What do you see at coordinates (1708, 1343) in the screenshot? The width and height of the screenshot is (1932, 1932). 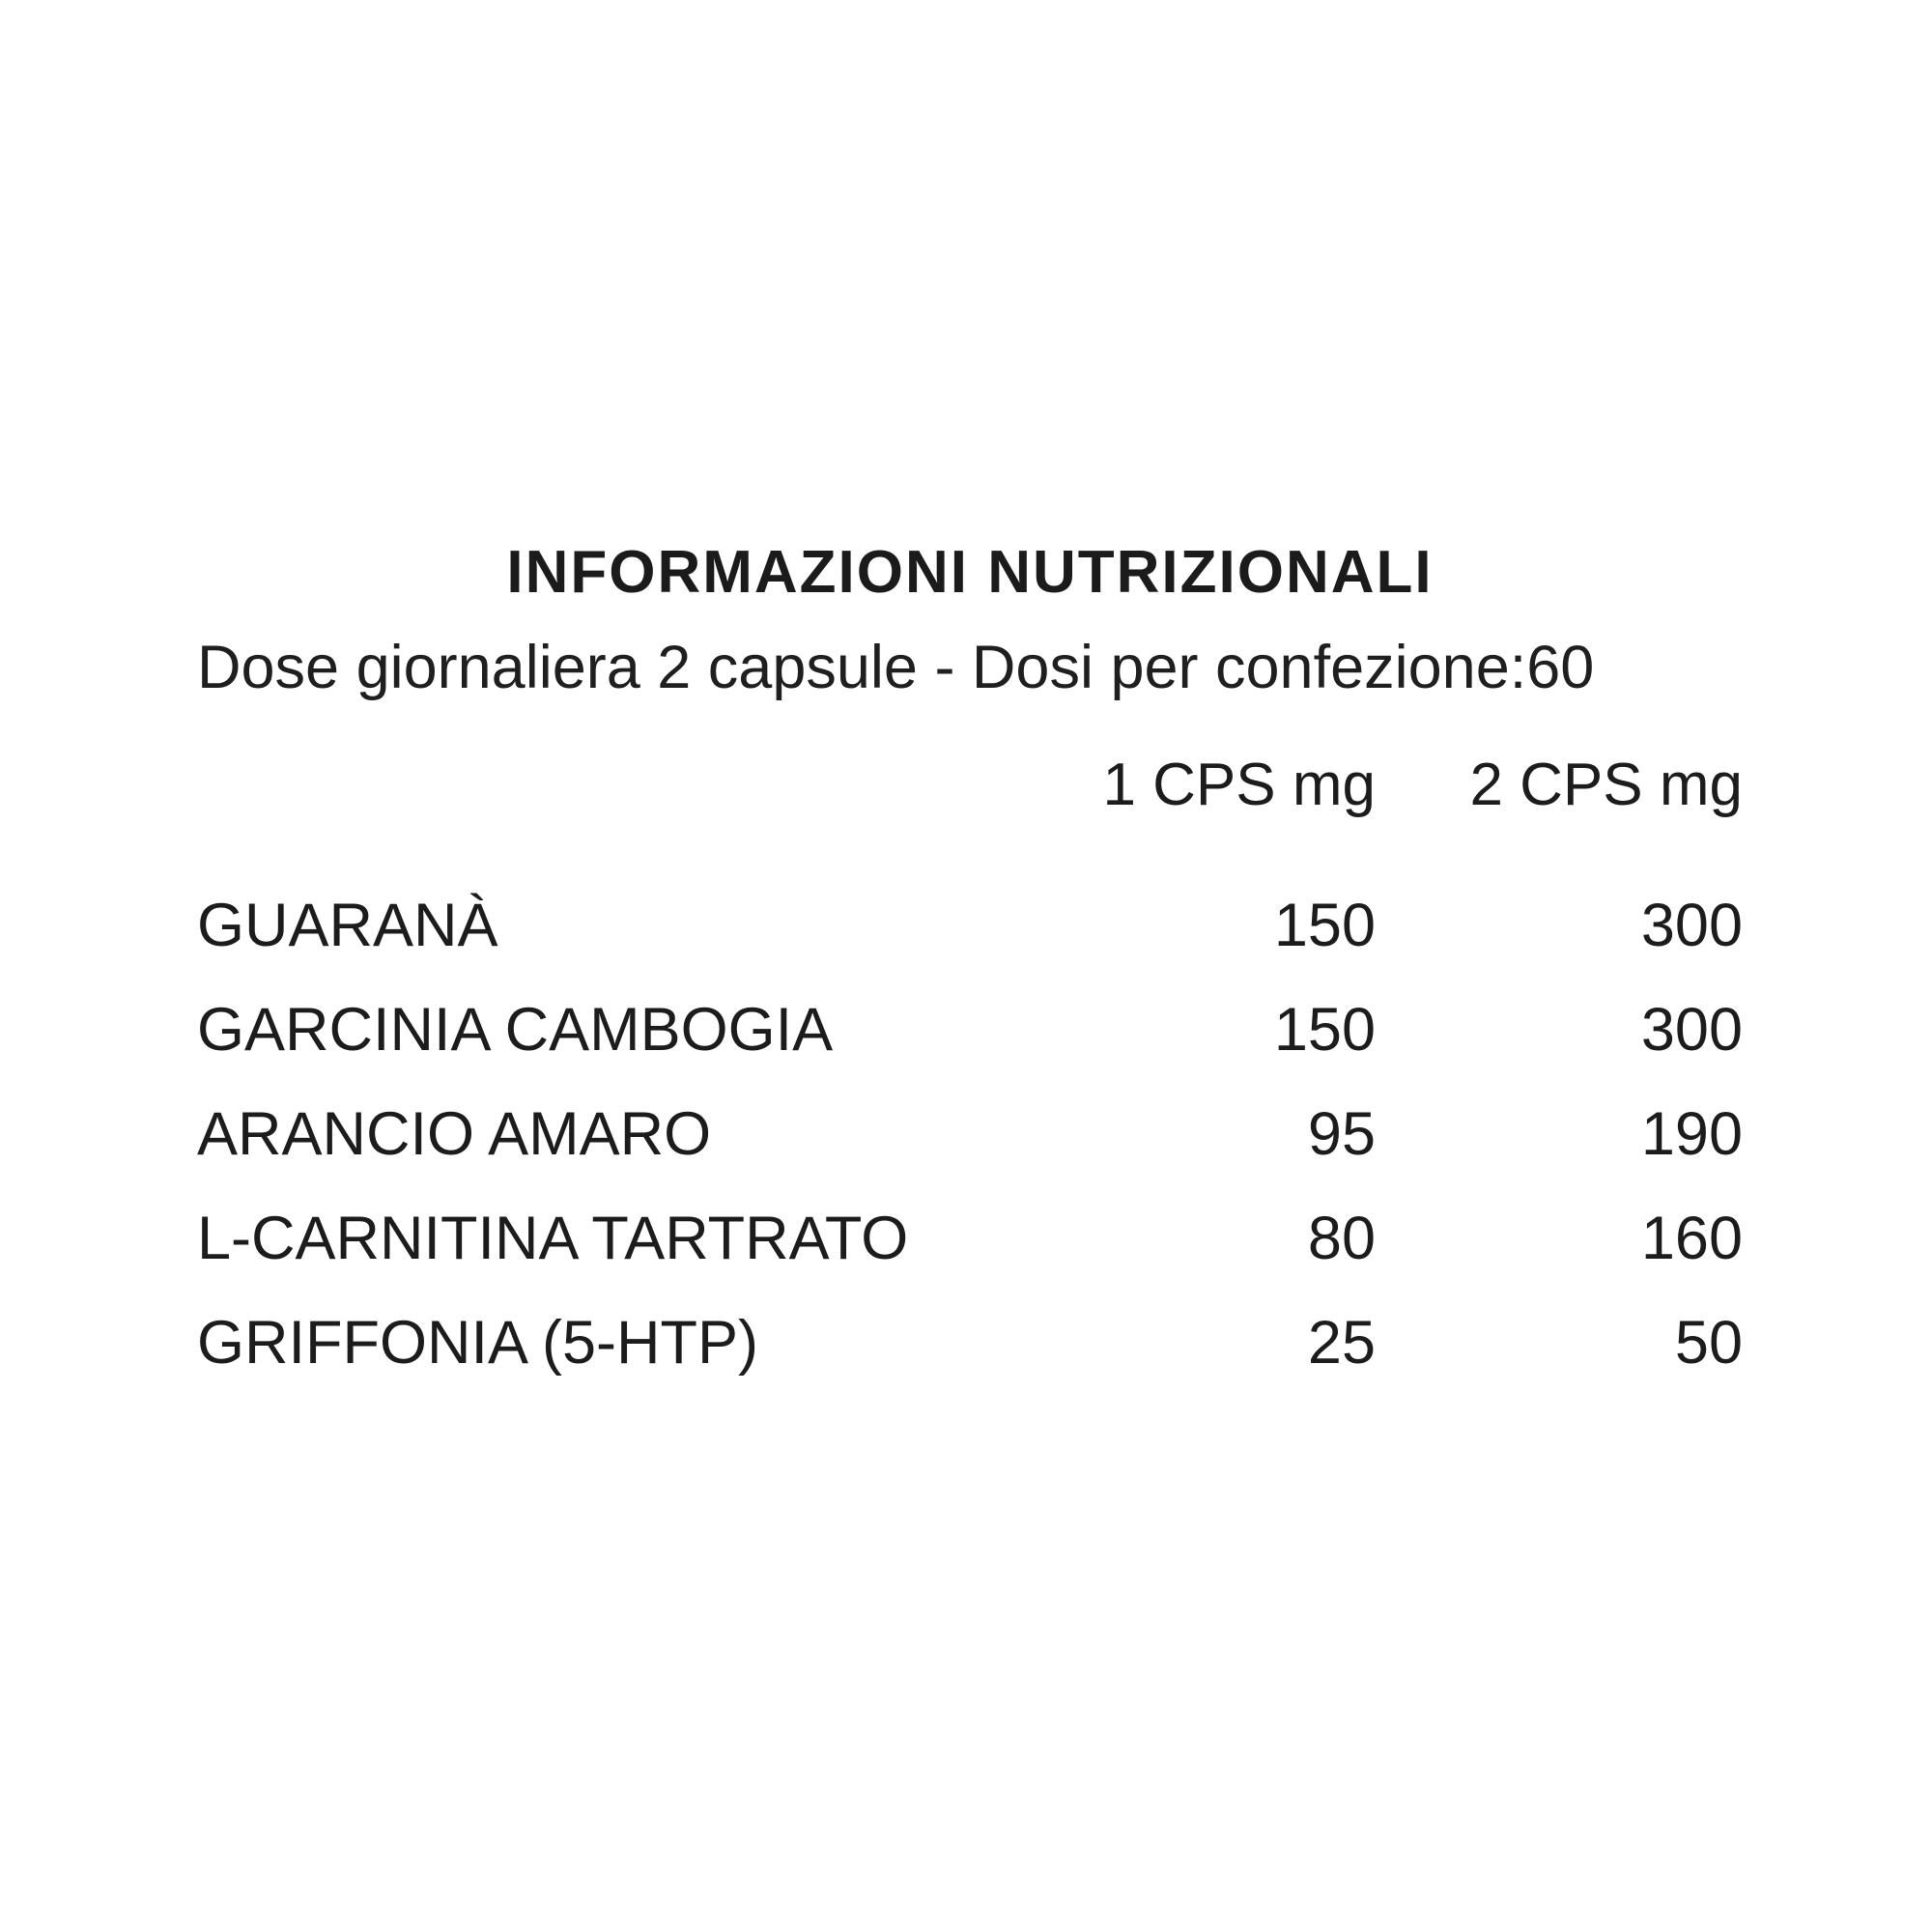 I see `value-2cps: 50` at bounding box center [1708, 1343].